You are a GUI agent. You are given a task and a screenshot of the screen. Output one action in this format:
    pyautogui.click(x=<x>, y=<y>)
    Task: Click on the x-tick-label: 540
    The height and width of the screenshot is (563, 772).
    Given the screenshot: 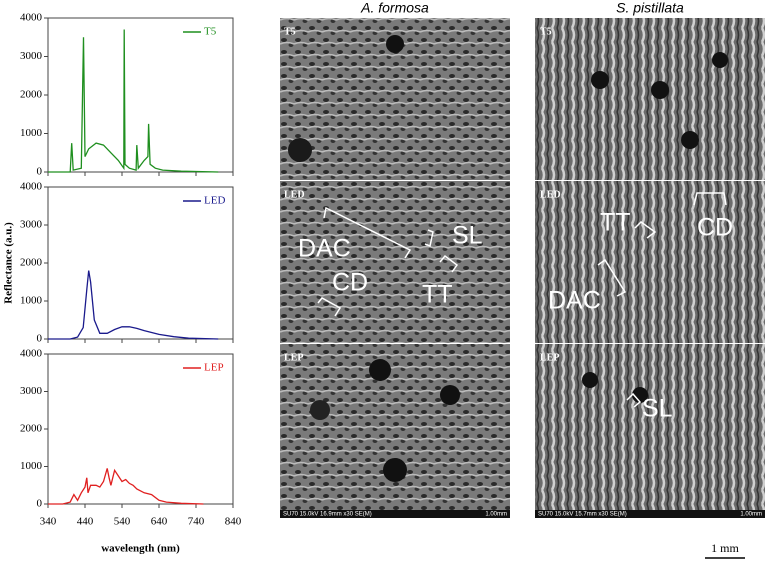 What is the action you would take?
    pyautogui.click(x=122, y=522)
    